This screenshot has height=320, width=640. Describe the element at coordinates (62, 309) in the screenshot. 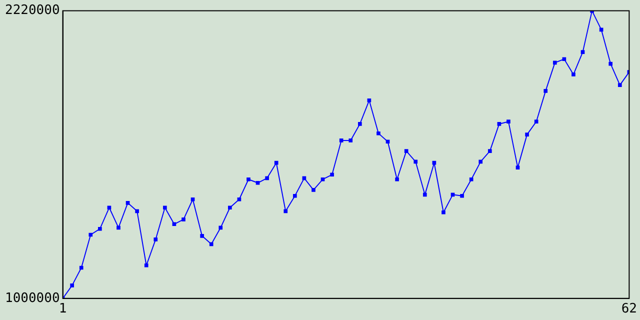

I see `x-tick-label: 1` at that location.